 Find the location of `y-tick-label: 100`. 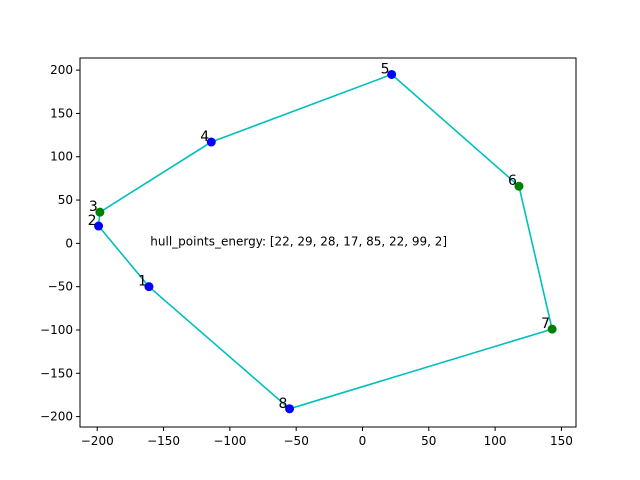

y-tick-label: 100 is located at coordinates (61, 157).